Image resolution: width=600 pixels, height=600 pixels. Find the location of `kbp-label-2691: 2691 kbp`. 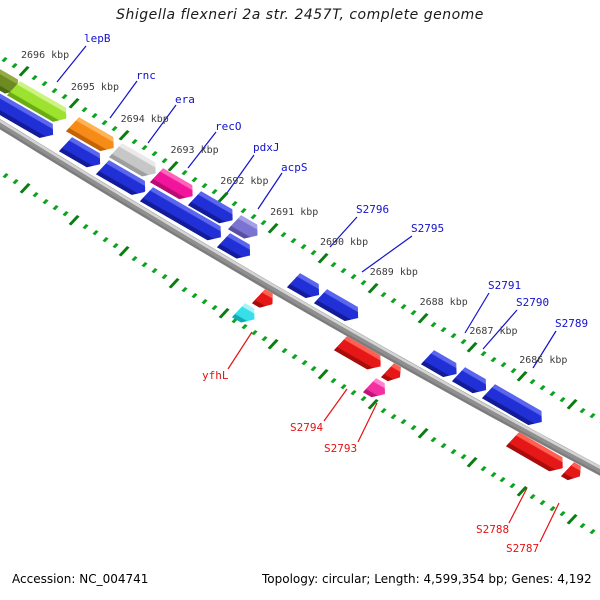

kbp-label-2691: 2691 kbp is located at coordinates (294, 213).